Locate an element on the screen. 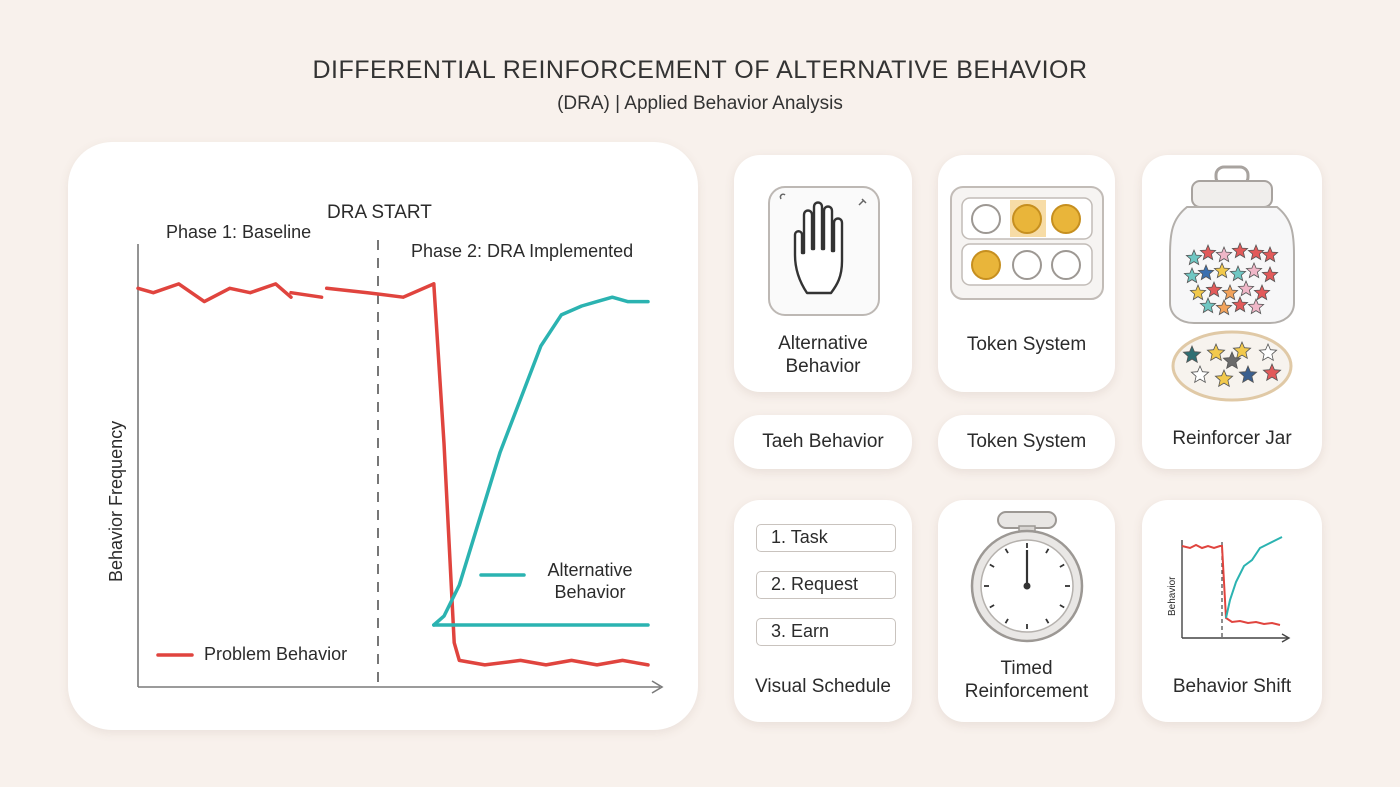 Image resolution: width=1400 pixels, height=787 pixels. star-jar-icon is located at coordinates (1232, 283).